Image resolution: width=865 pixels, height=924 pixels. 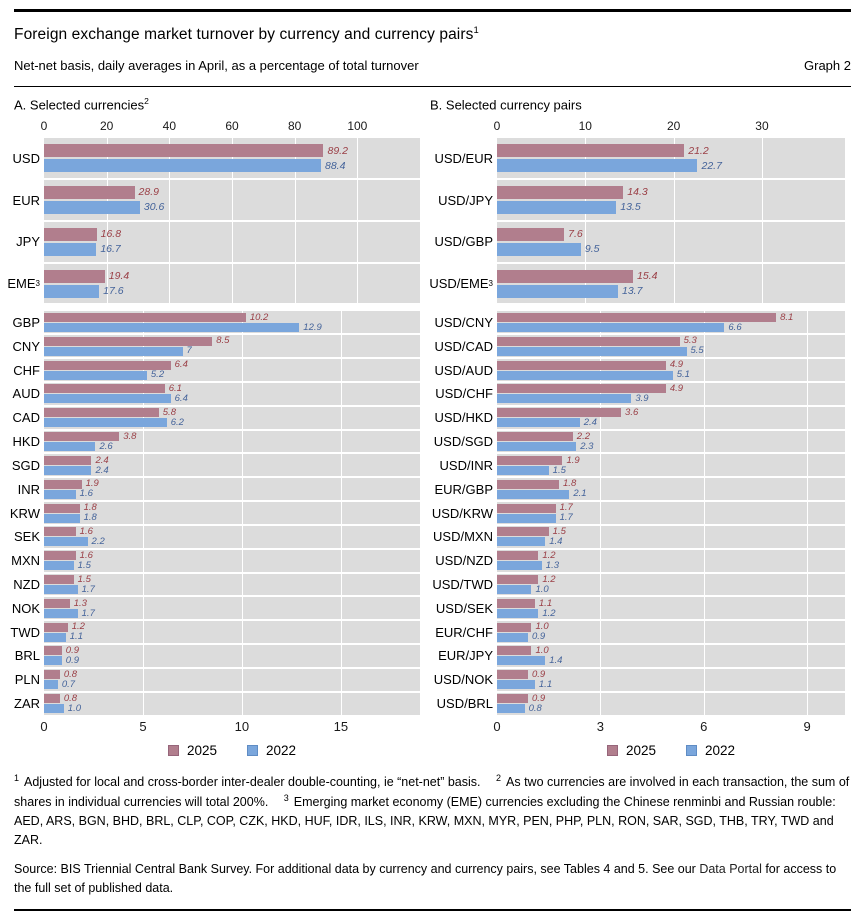 What do you see at coordinates (232, 126) in the screenshot?
I see `axis-tick-label: 60` at bounding box center [232, 126].